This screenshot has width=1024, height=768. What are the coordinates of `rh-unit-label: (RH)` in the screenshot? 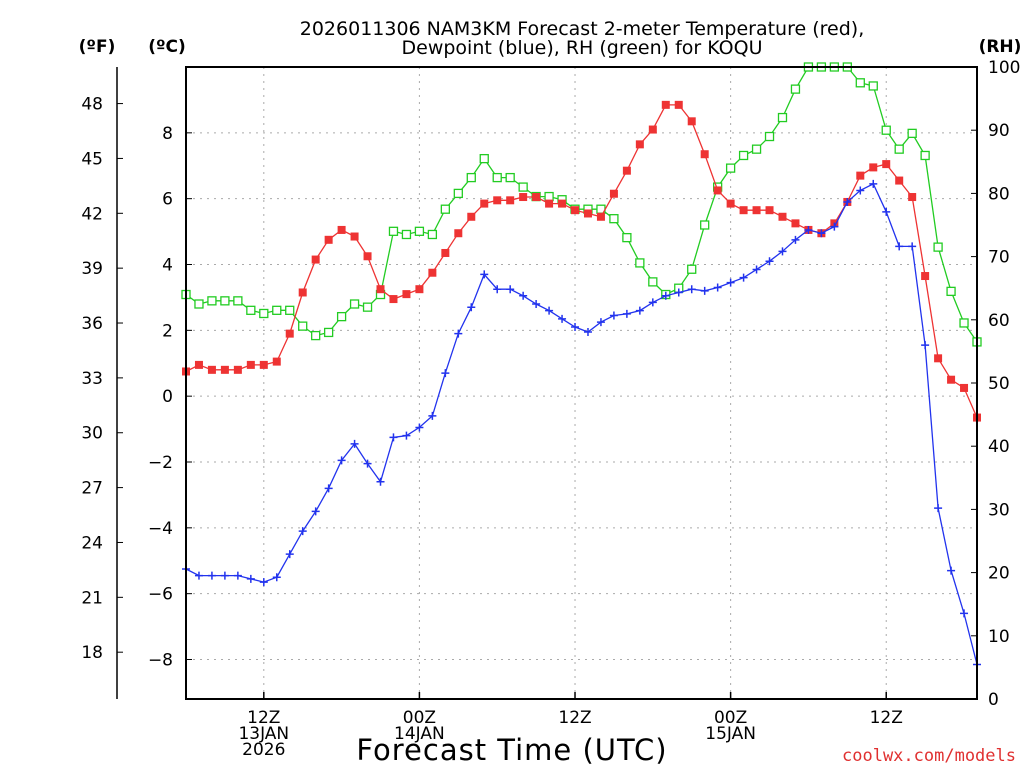 It's located at (1000, 47).